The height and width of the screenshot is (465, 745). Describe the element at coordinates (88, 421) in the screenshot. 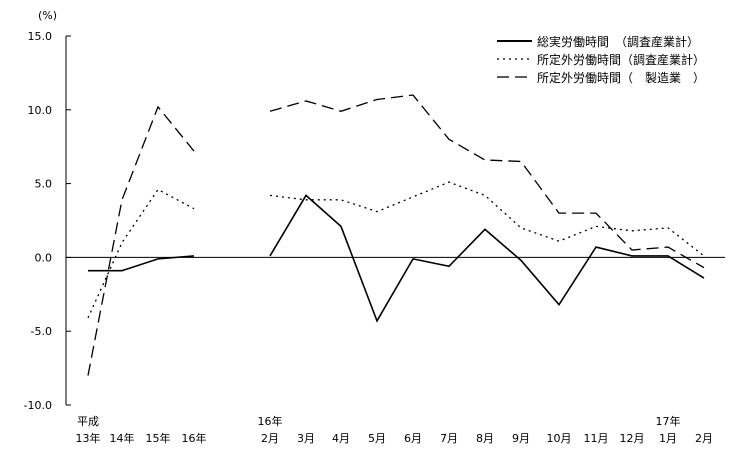

I see `x-group-label: 平成` at that location.